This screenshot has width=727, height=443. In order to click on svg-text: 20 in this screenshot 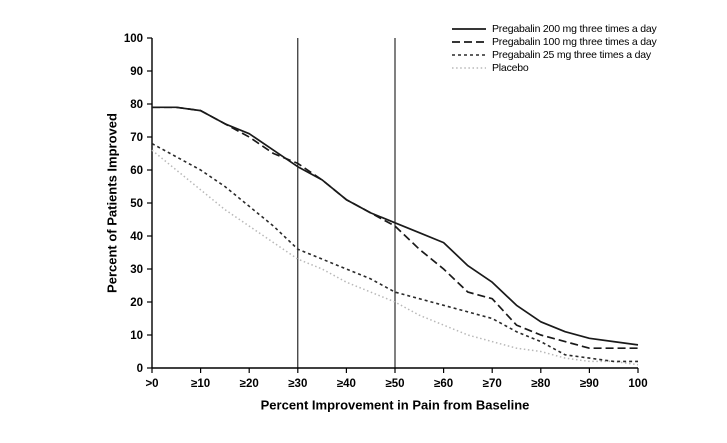, I will do `click(136, 303)`.